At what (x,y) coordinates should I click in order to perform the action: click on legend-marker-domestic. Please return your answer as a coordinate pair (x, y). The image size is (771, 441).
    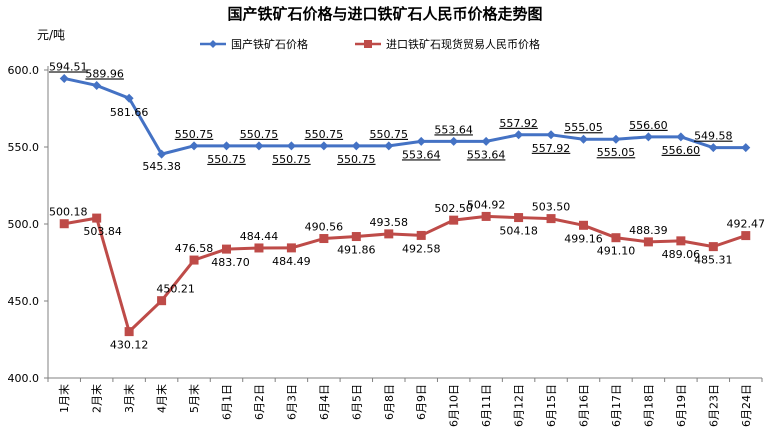
    Looking at the image, I should click on (213, 44).